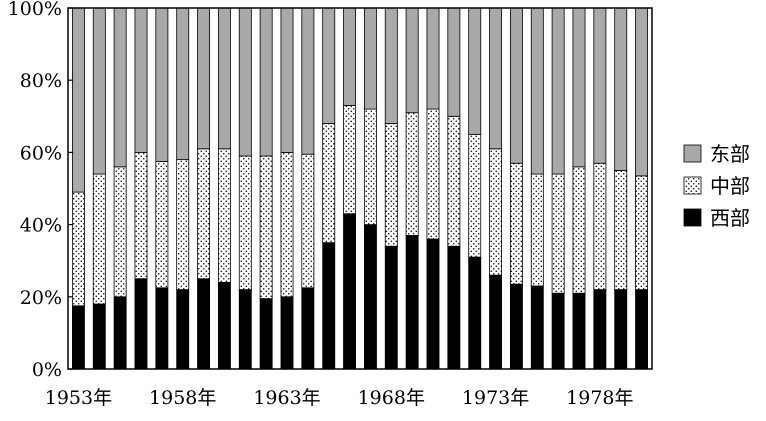  I want to click on bar-segment-西部-1965年, so click(329, 306).